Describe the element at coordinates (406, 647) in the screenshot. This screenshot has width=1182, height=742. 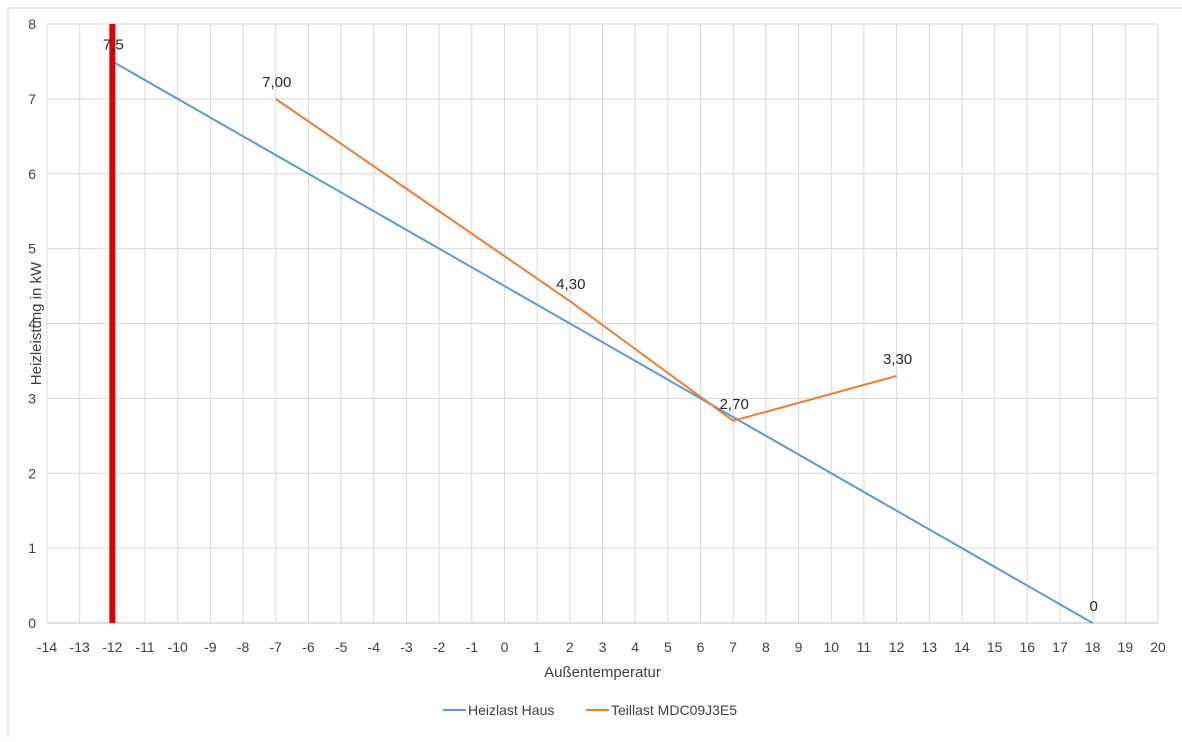
I see `x-tick-label: -3` at that location.